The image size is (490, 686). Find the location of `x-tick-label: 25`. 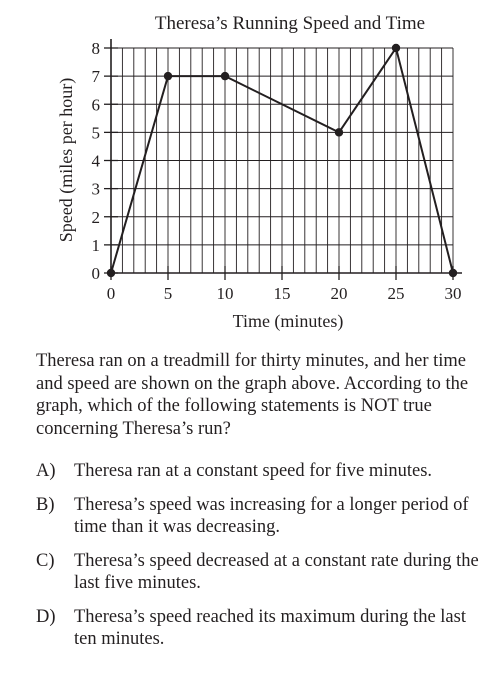

x-tick-label: 25 is located at coordinates (396, 293).